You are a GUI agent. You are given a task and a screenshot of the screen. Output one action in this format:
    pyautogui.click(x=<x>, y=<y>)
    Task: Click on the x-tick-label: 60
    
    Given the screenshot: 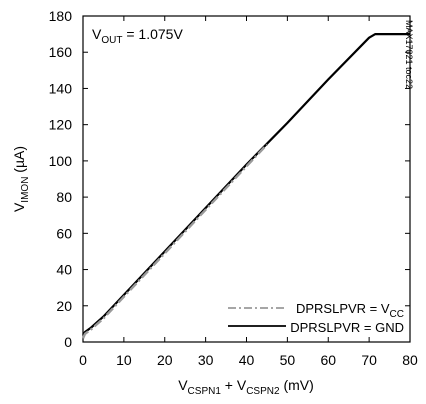 What is the action you would take?
    pyautogui.click(x=328, y=360)
    